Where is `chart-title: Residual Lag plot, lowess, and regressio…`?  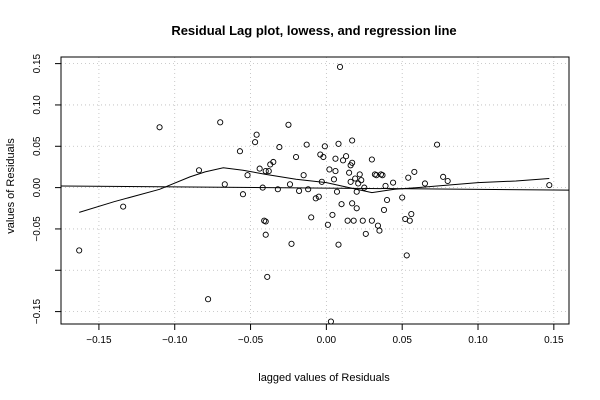
chart-title: Residual Lag plot, lowess, and regressio… is located at coordinates (313, 30).